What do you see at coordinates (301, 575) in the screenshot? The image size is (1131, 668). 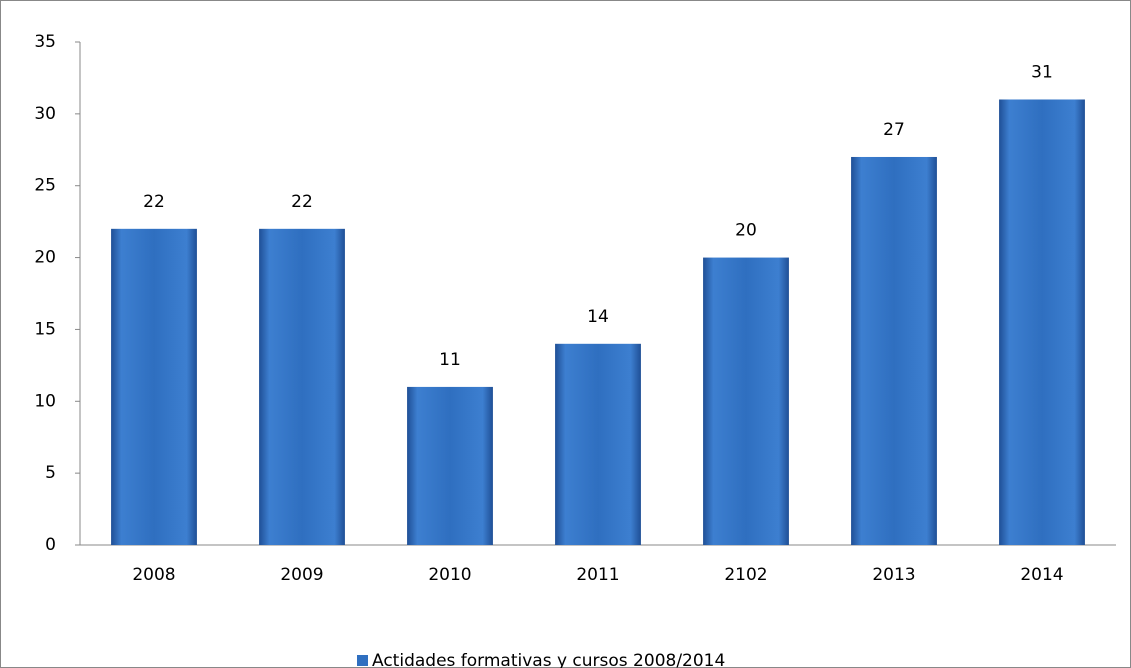 I see `x-tick-label: 2009` at bounding box center [301, 575].